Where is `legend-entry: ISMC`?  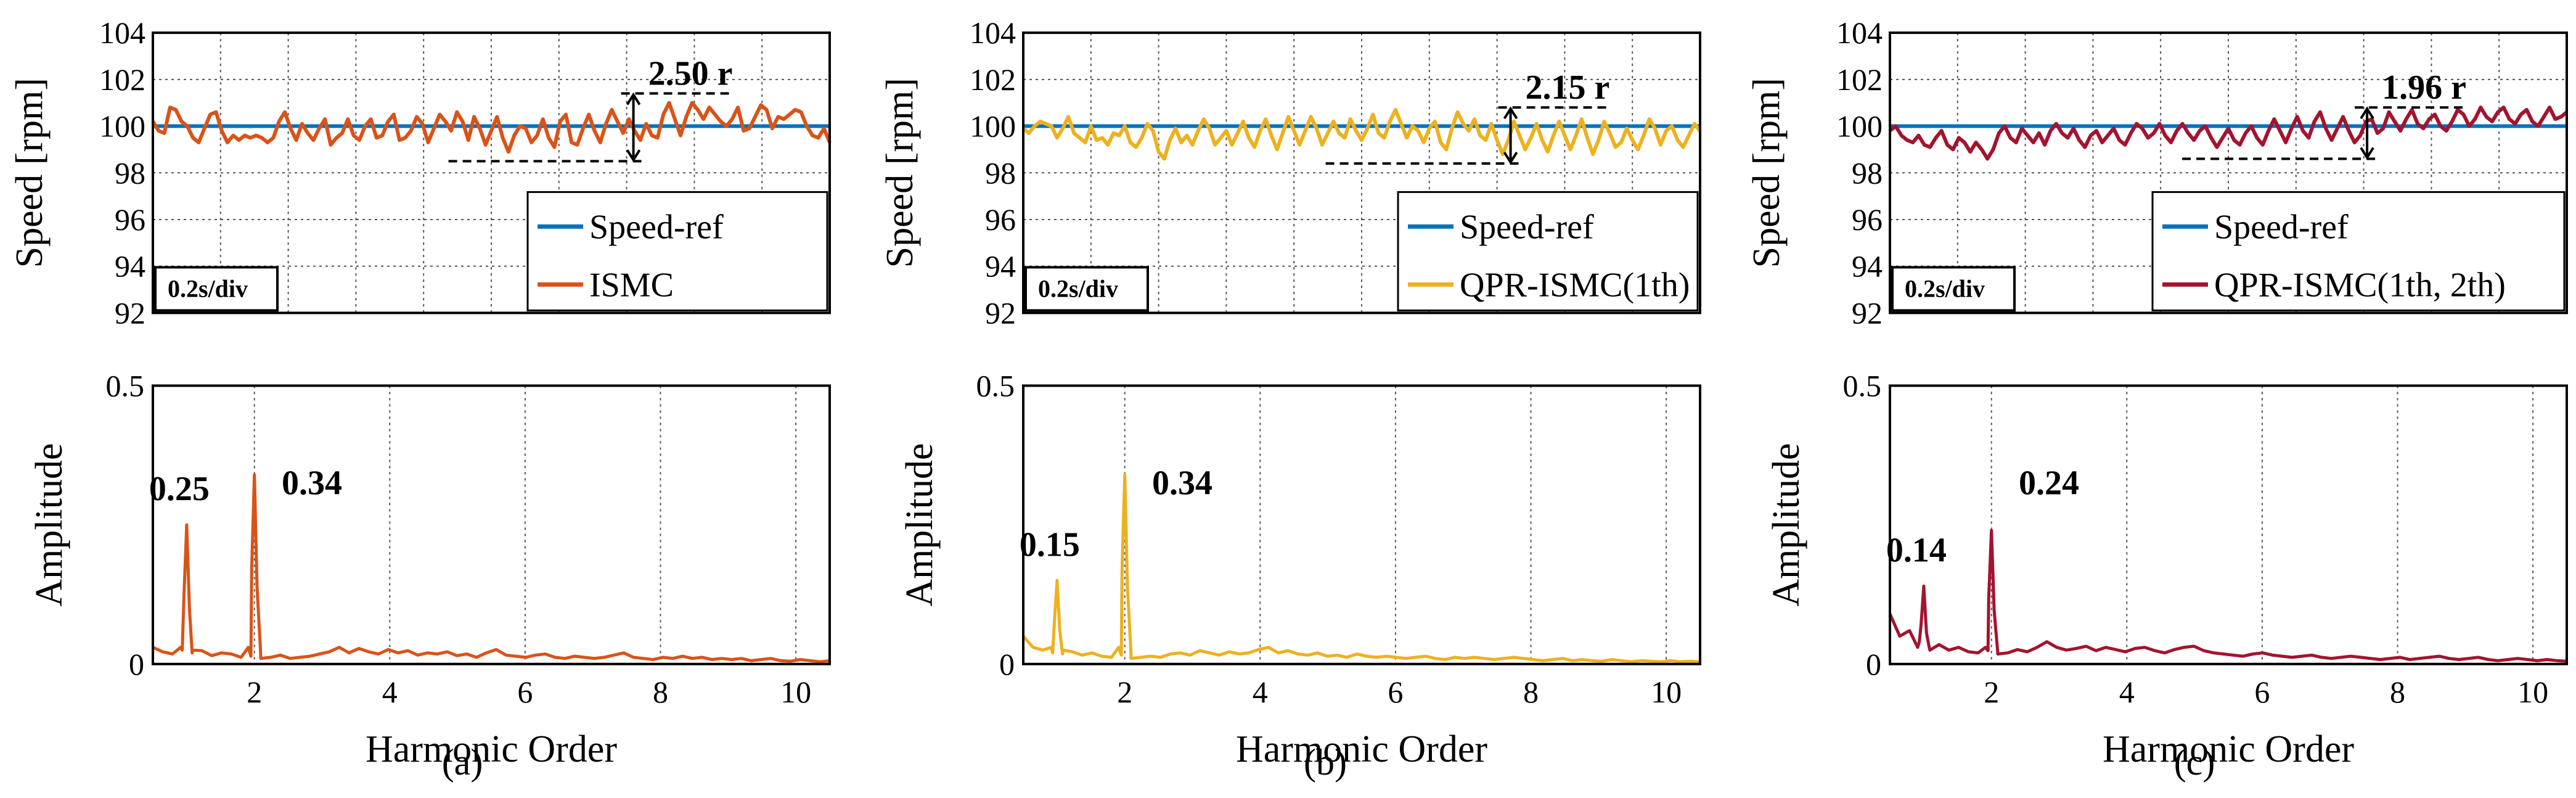 legend-entry: ISMC is located at coordinates (631, 285).